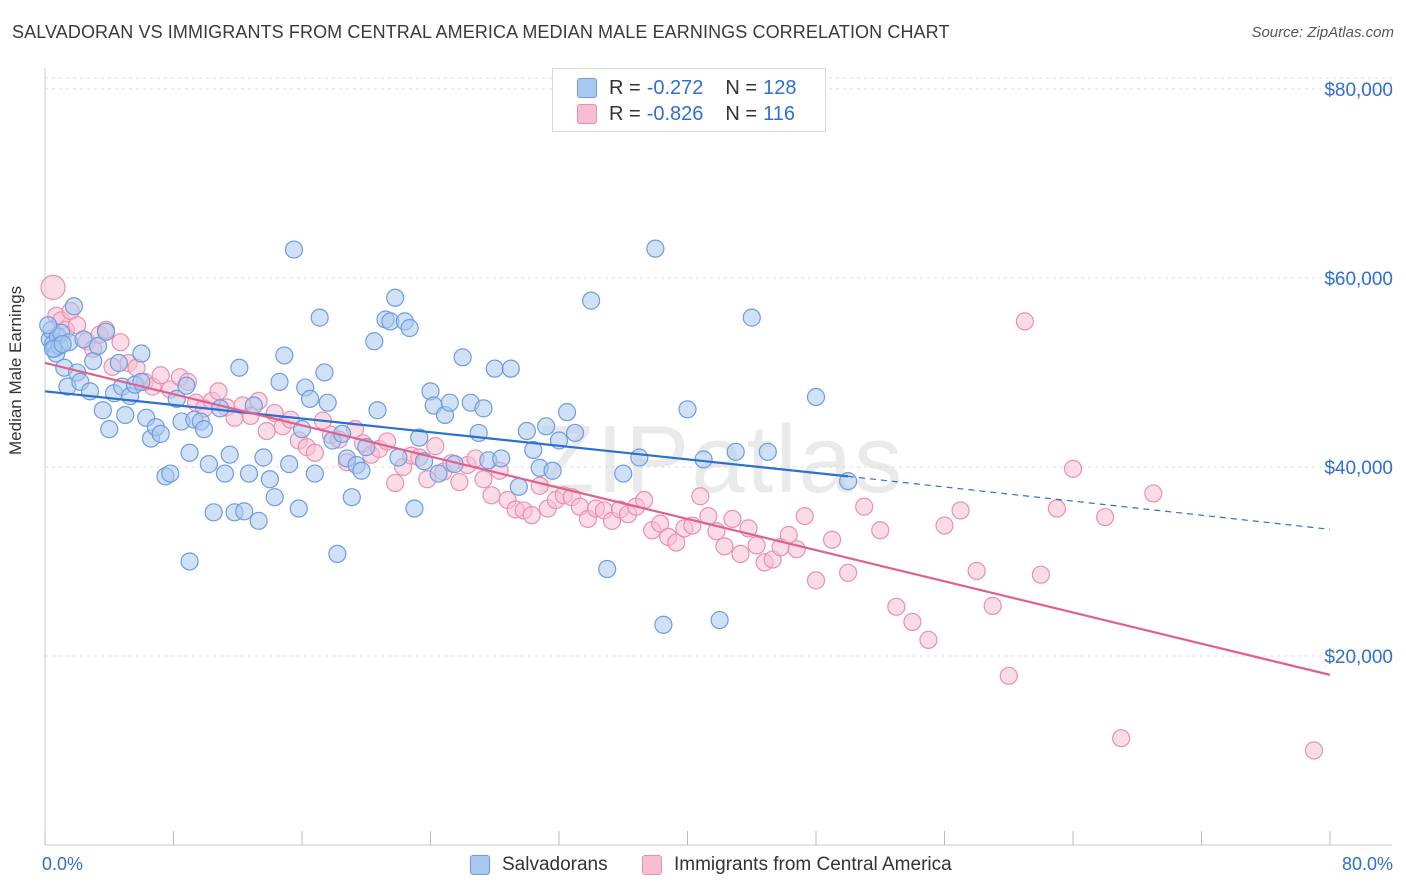 The width and height of the screenshot is (1406, 892). Describe the element at coordinates (720, 459) in the screenshot. I see `watermark: ZIPatlas` at that location.